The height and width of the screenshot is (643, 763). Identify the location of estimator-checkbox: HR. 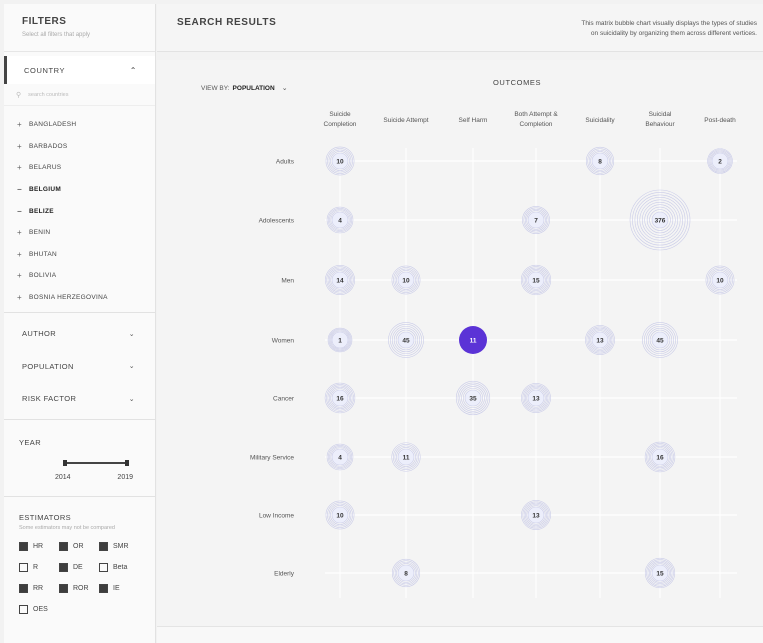
(39, 547).